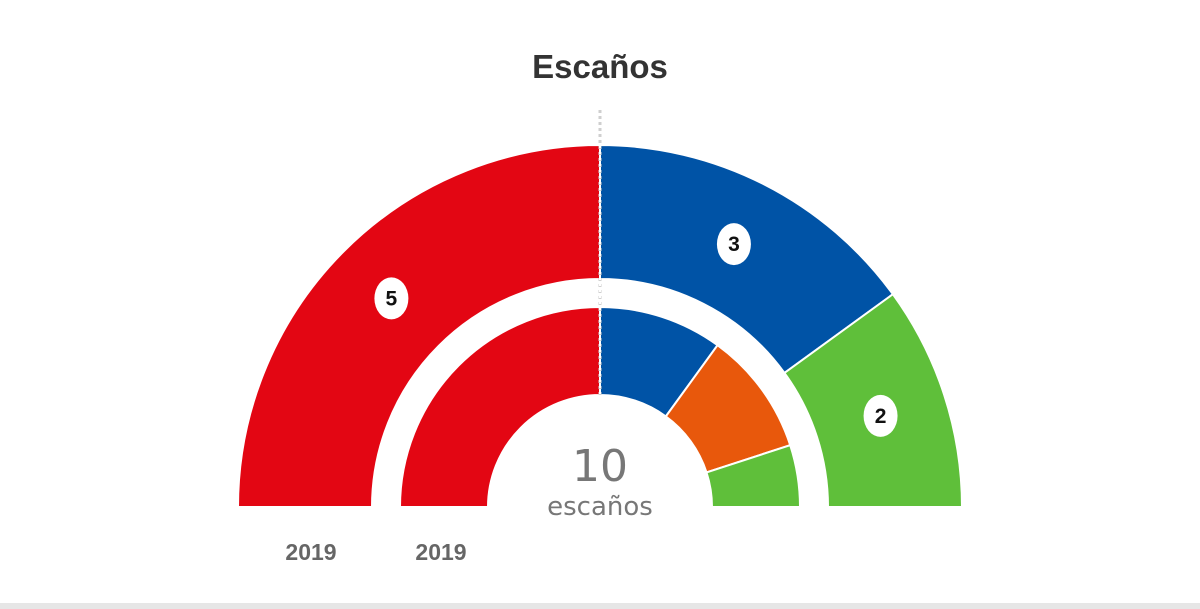 Image resolution: width=1200 pixels, height=609 pixels. I want to click on bottom-divider, so click(600, 606).